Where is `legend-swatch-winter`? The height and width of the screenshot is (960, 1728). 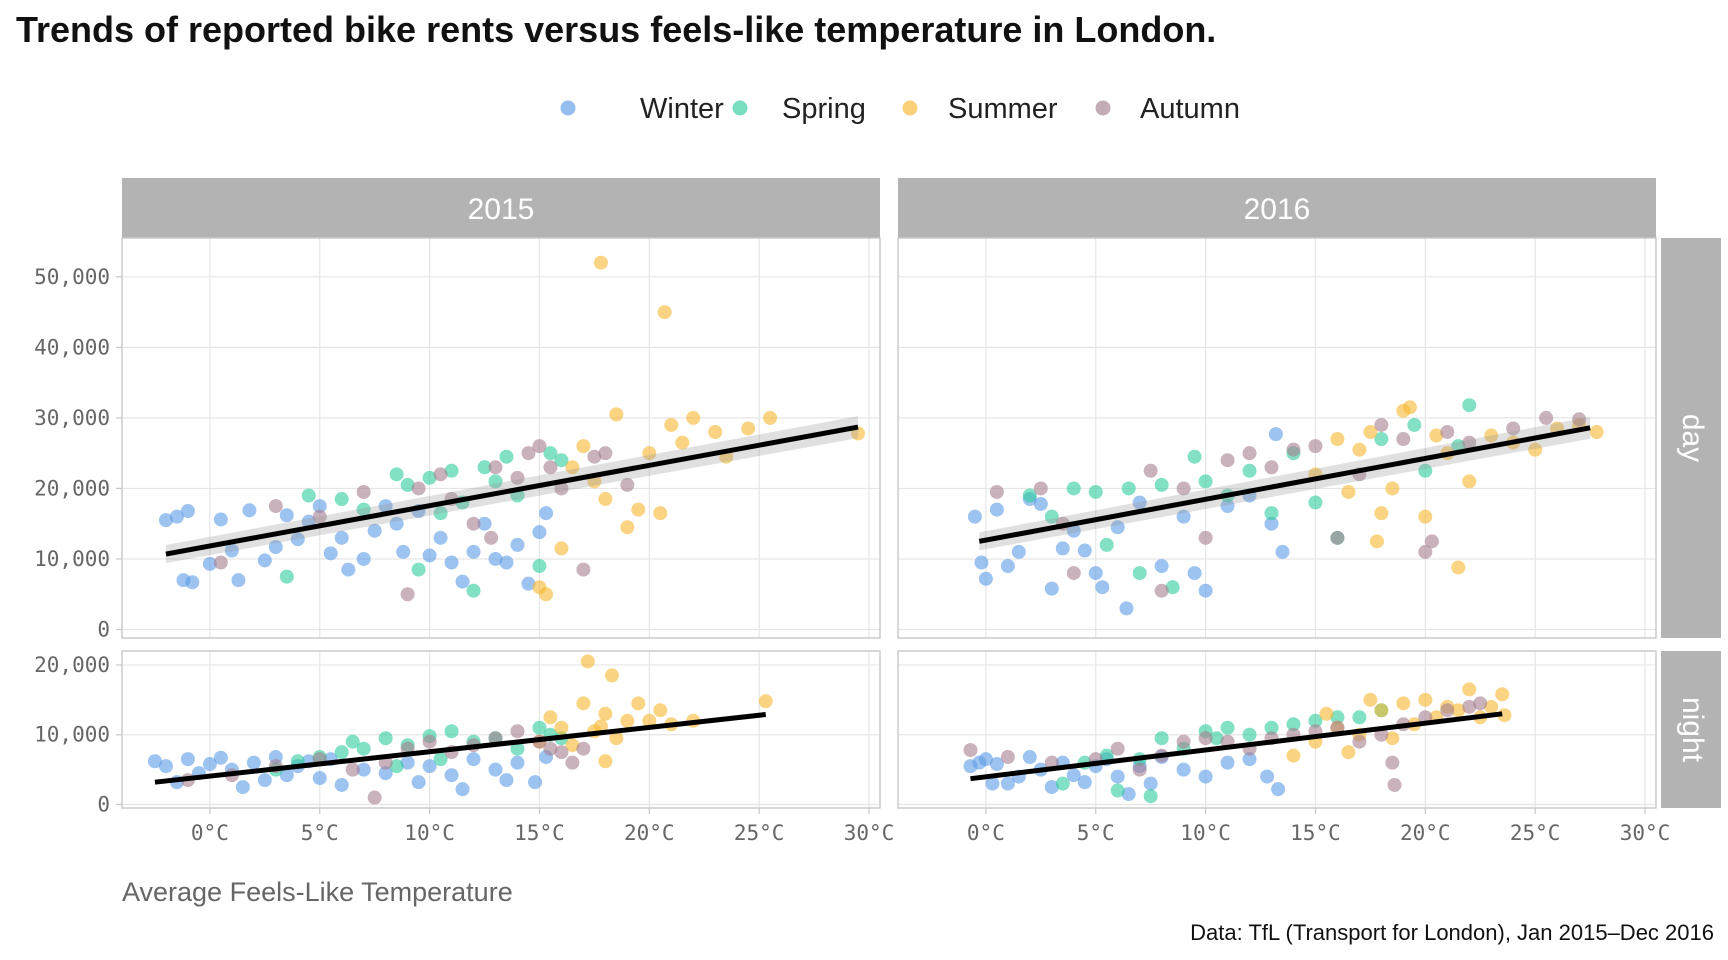 legend-swatch-winter is located at coordinates (568, 108).